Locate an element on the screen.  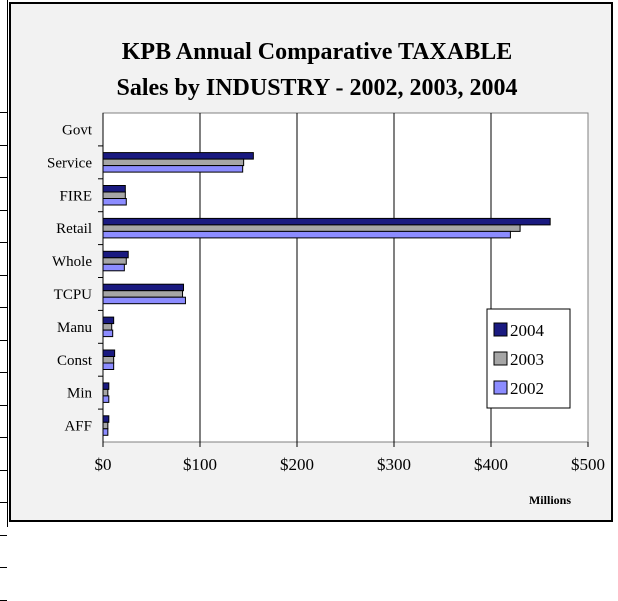
legend-swatch-2004 is located at coordinates (500, 329).